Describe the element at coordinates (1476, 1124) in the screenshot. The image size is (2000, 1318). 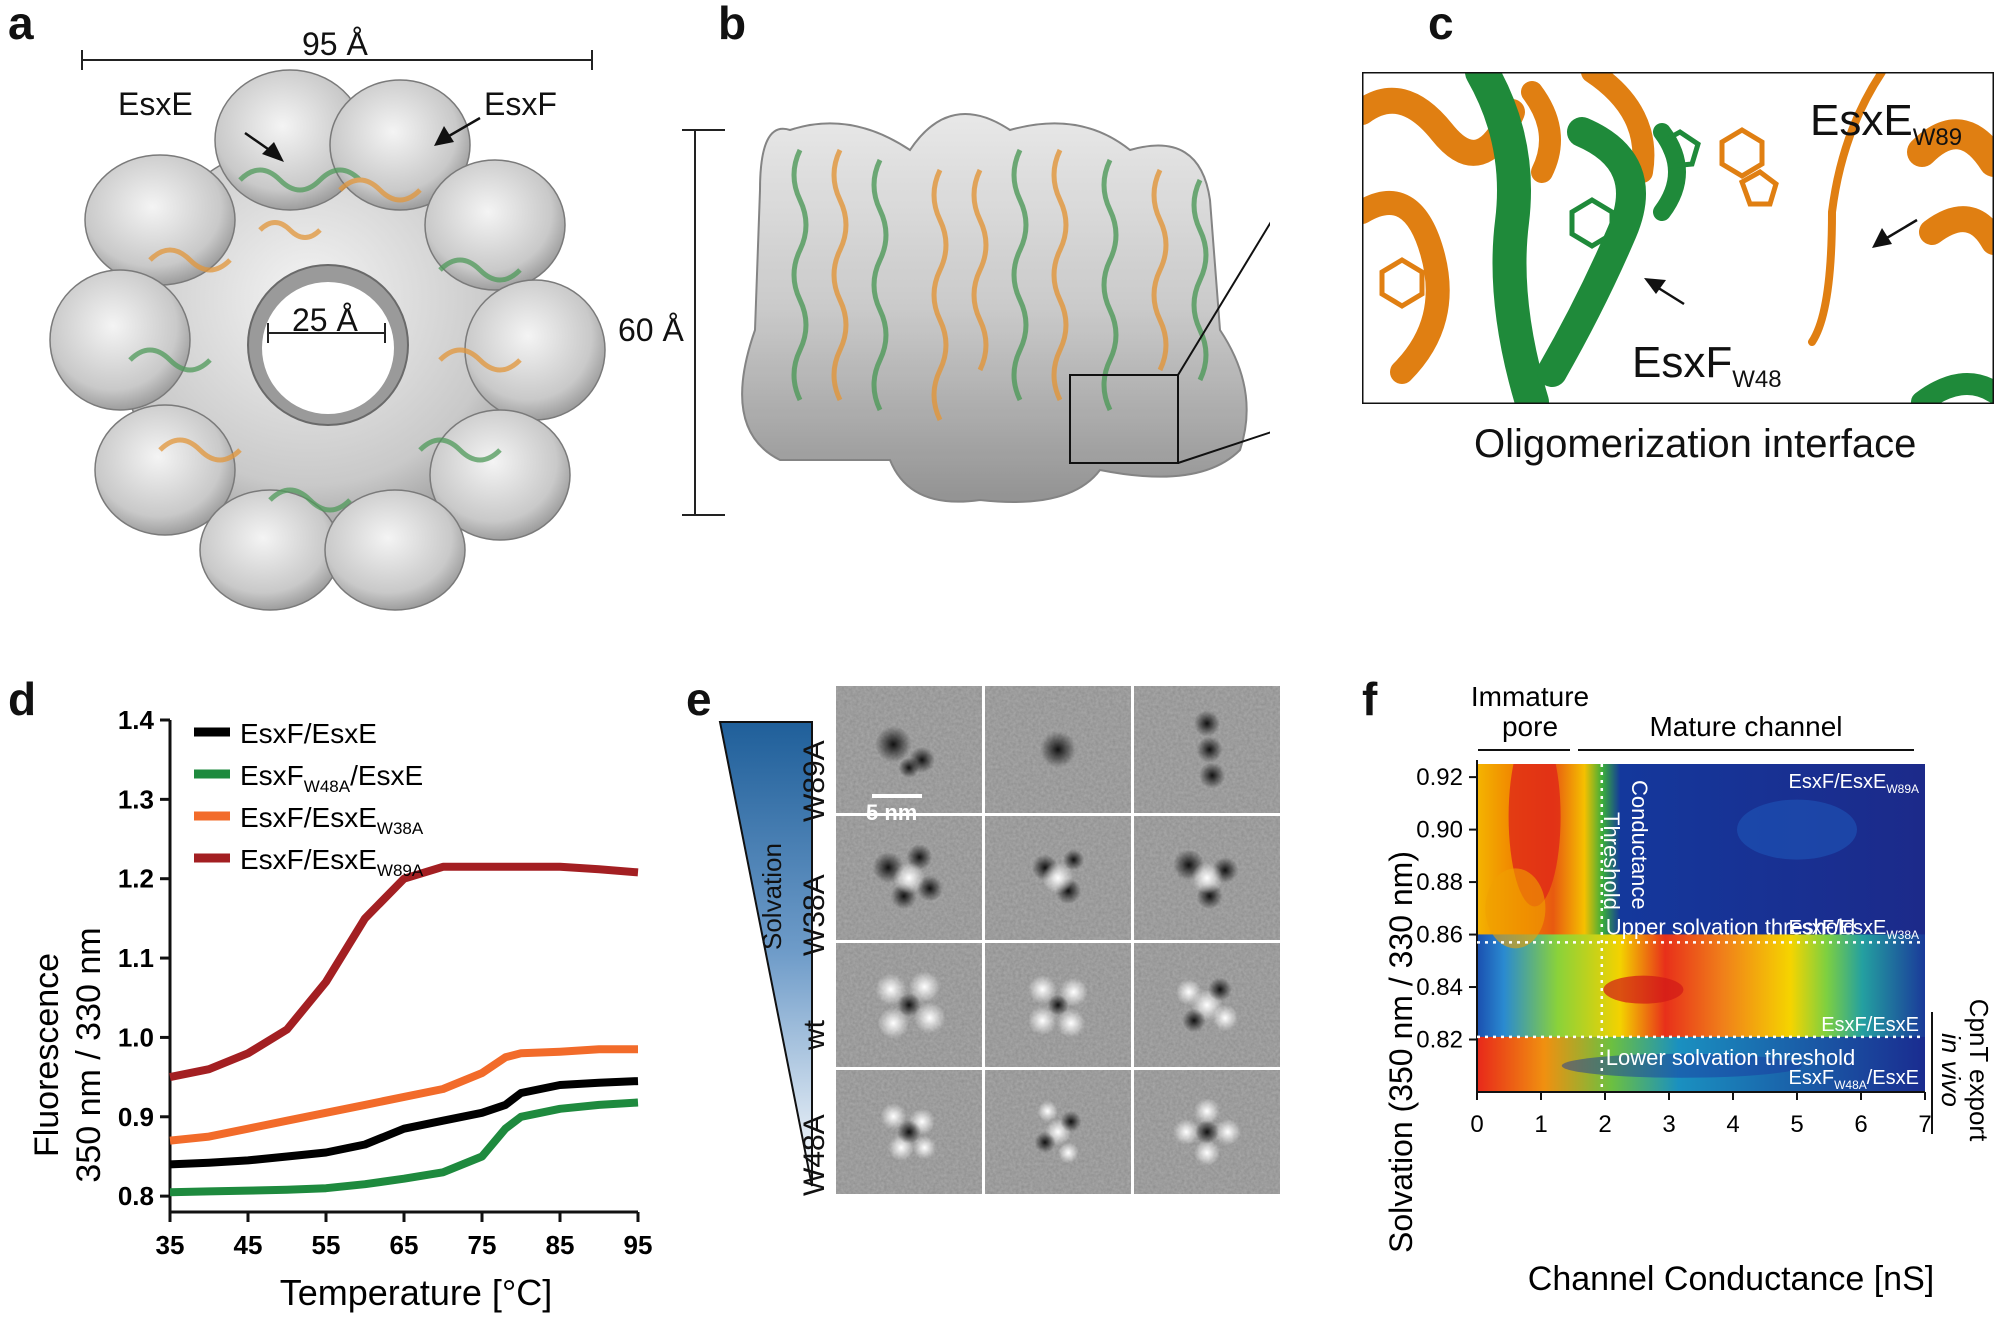
I see `panel-f-xtick-label: 0` at that location.